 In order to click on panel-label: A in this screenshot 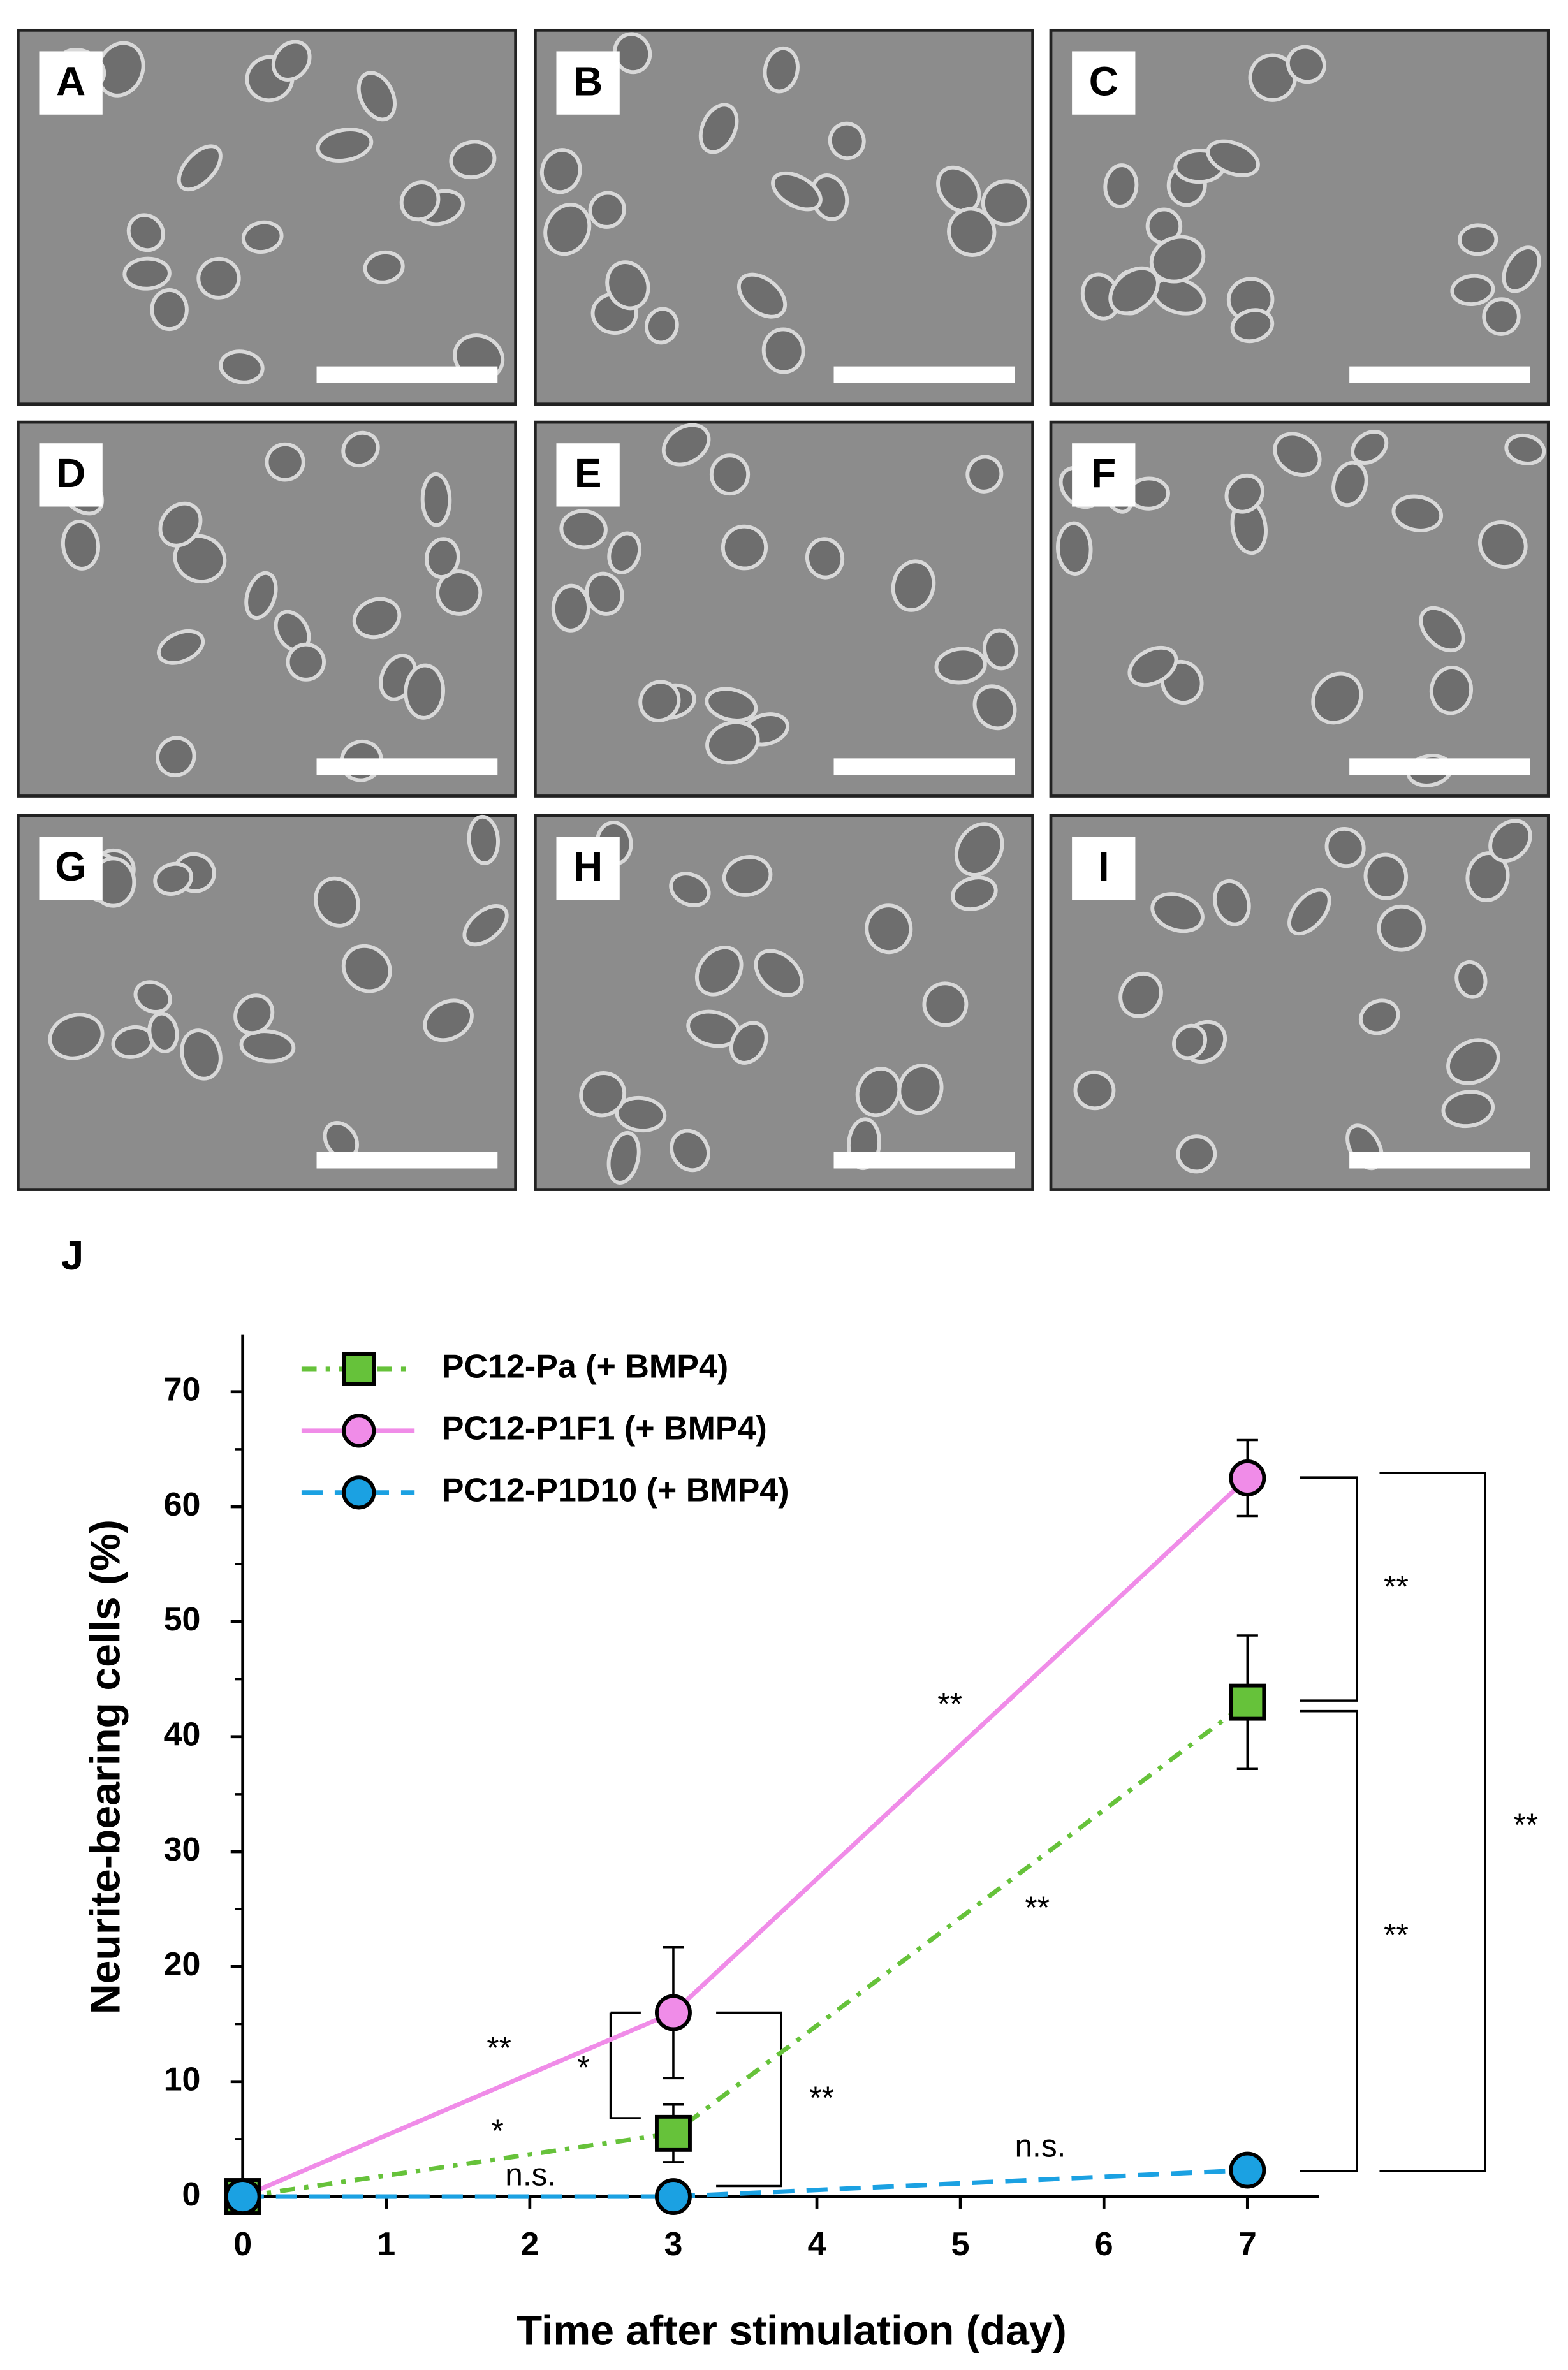, I will do `click(70, 81)`.